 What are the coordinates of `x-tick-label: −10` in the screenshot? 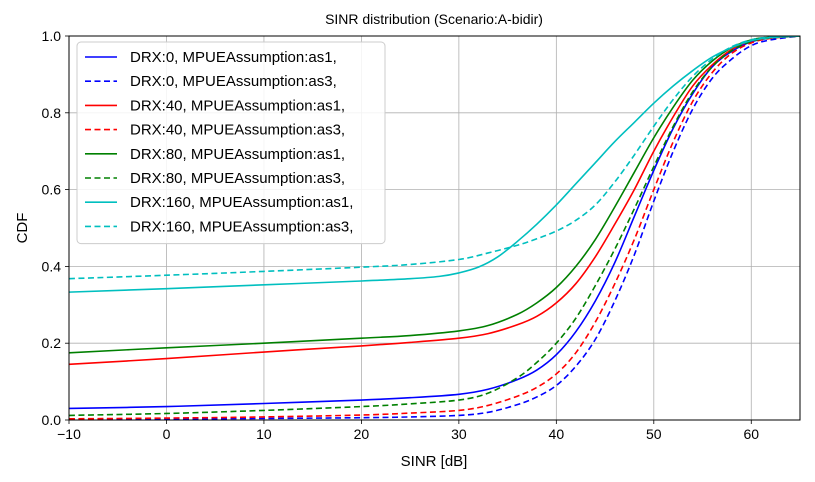 It's located at (69, 434).